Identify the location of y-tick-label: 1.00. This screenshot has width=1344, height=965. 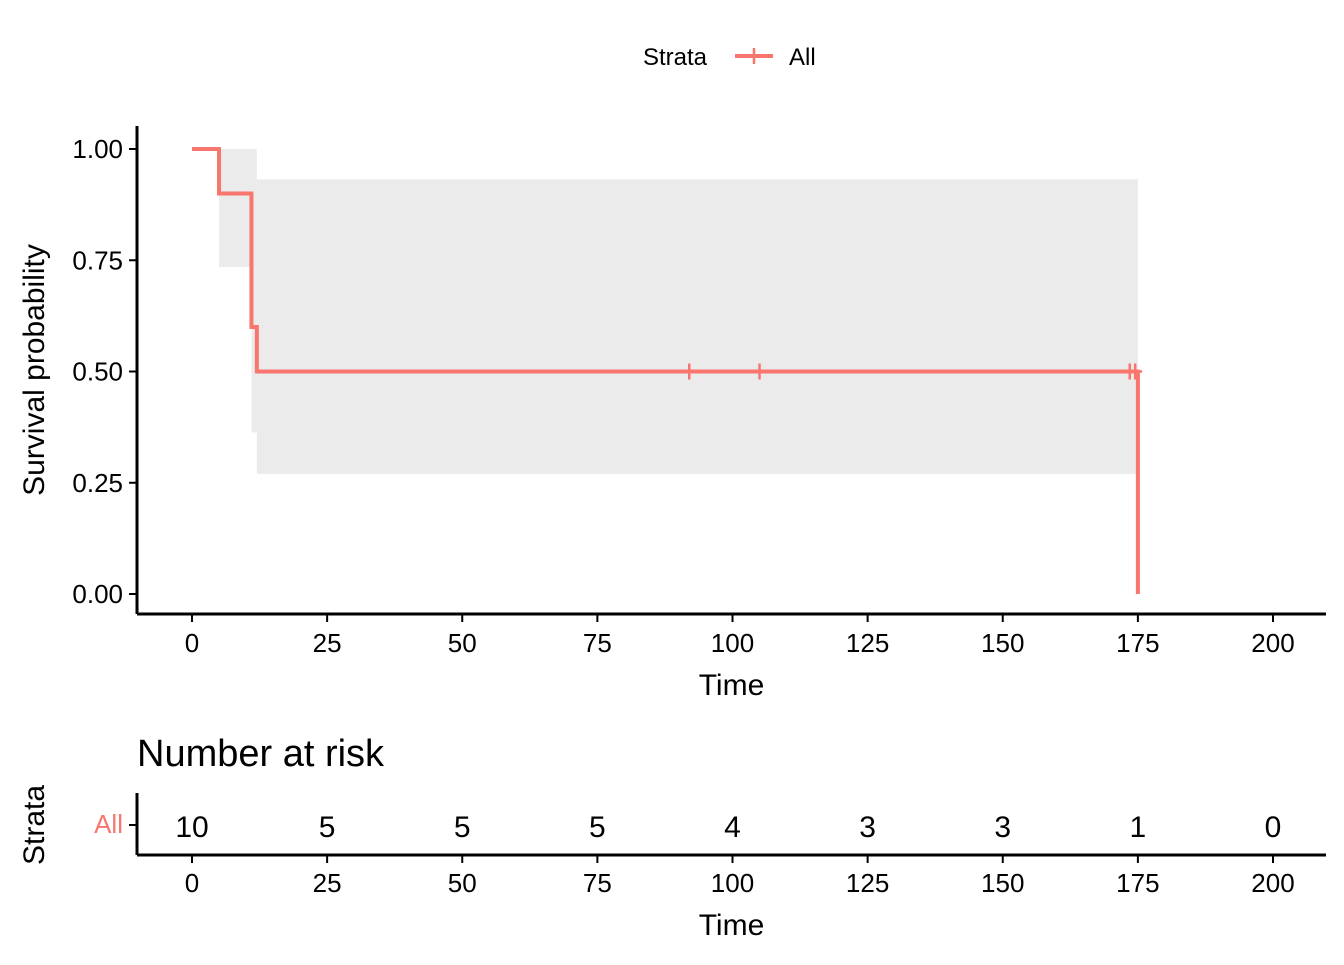
(97, 149).